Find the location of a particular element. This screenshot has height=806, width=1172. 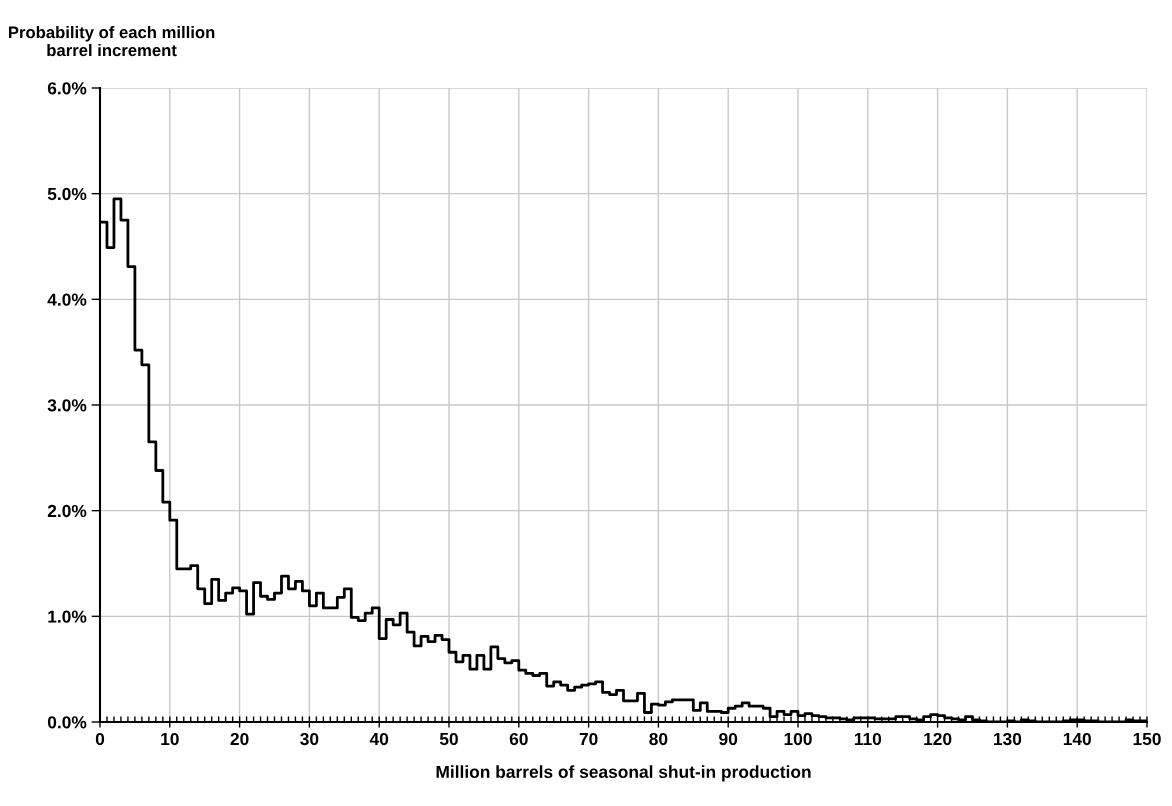

x-tick-label: 150 is located at coordinates (1147, 739).